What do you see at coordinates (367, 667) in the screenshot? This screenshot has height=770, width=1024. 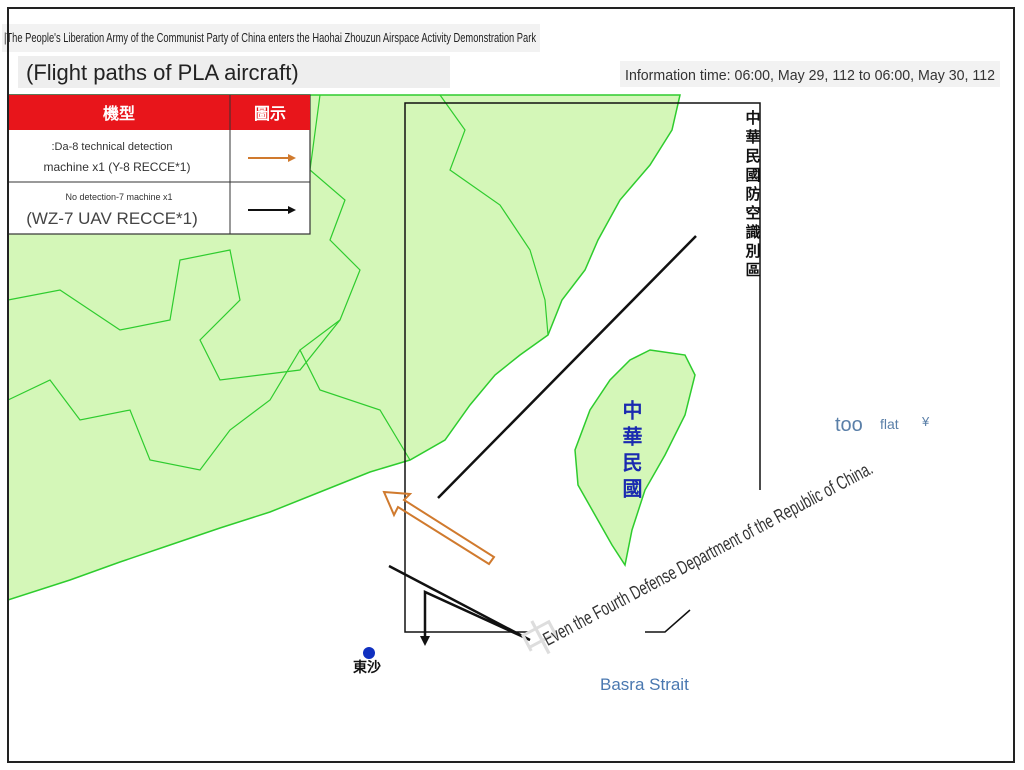 I see `dongsha-label: 東沙` at bounding box center [367, 667].